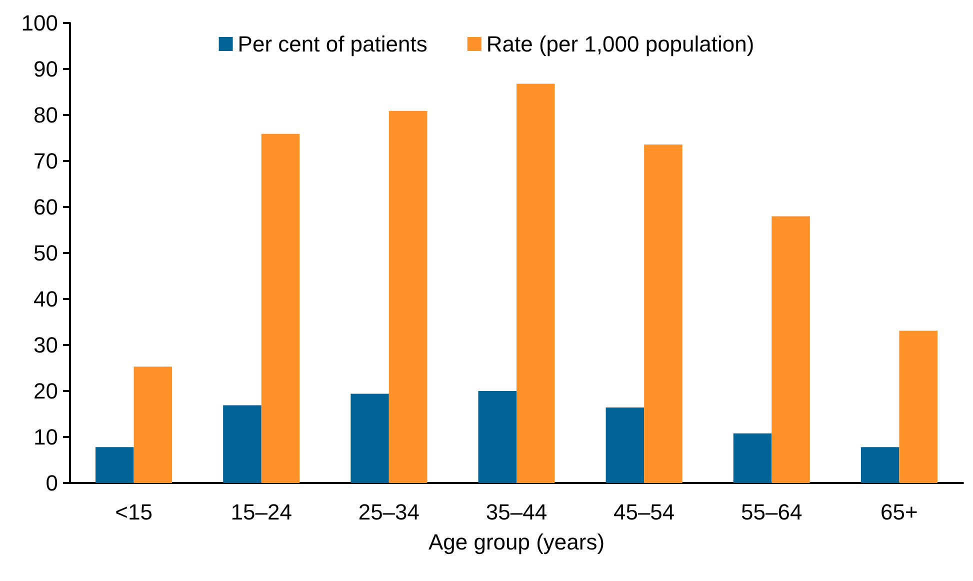 This screenshot has width=973, height=581. I want to click on y-tick-label: 20, so click(46, 391).